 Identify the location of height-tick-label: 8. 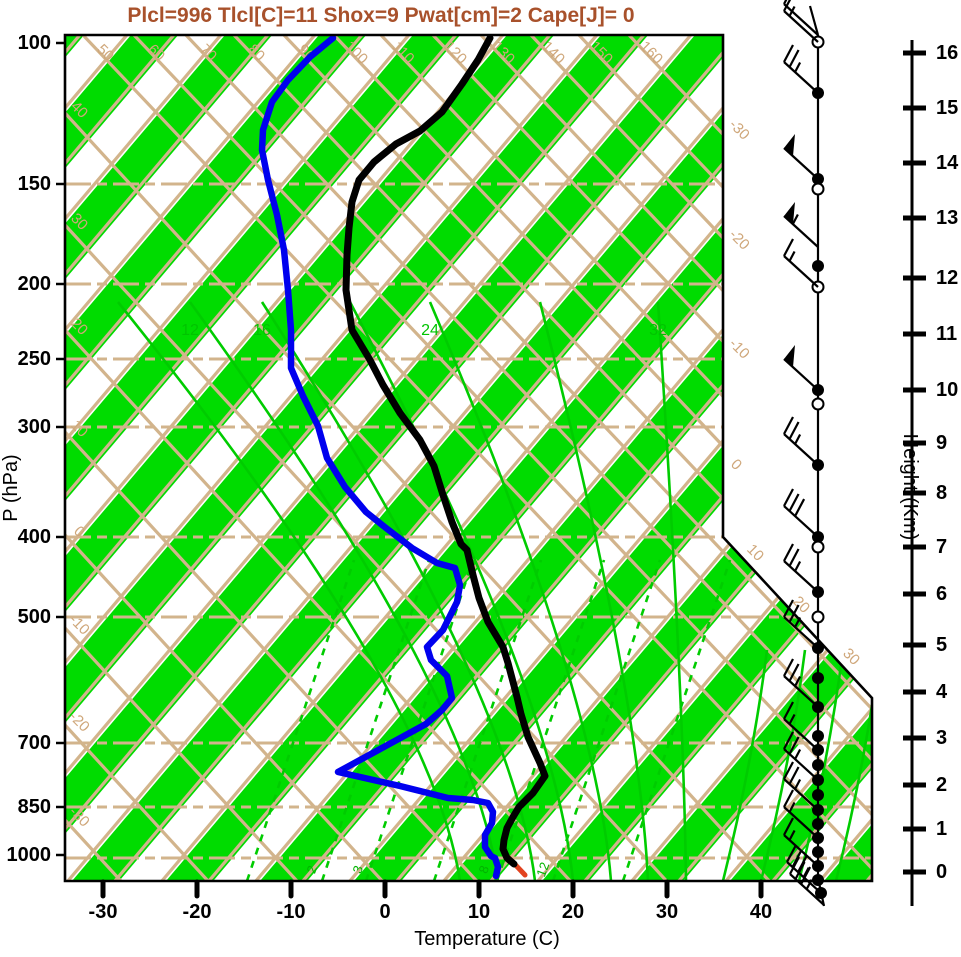
(941, 493).